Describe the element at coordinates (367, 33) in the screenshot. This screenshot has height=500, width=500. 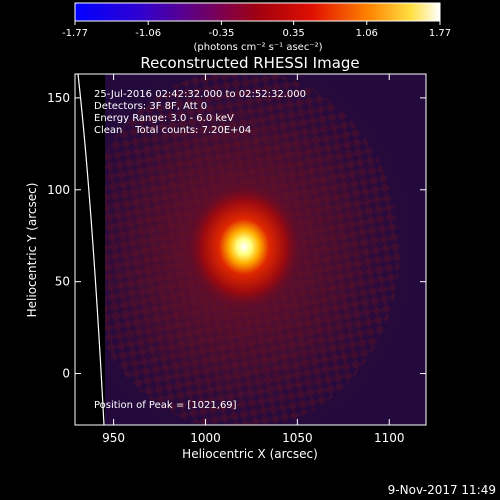
I see `colorbar-tick-label: 1.06` at that location.